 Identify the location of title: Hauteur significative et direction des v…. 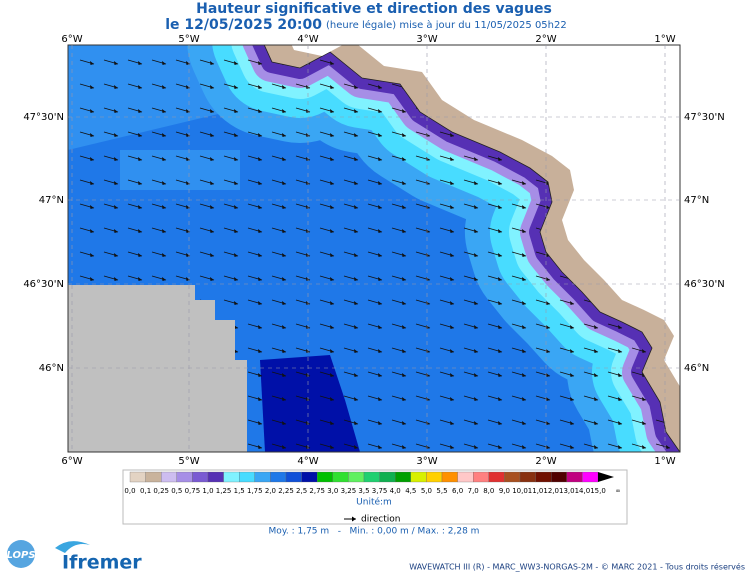
(374, 9).